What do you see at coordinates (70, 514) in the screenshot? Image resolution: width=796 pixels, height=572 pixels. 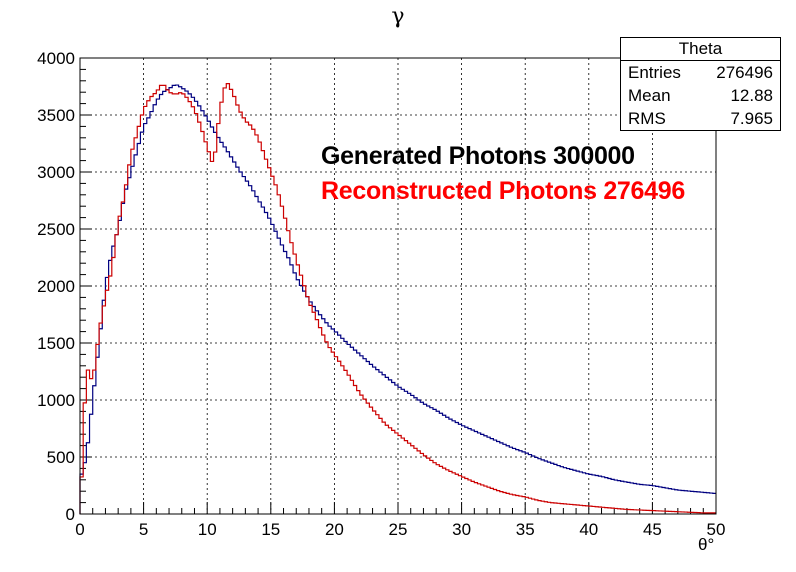 I see `y-tick-label: 0` at bounding box center [70, 514].